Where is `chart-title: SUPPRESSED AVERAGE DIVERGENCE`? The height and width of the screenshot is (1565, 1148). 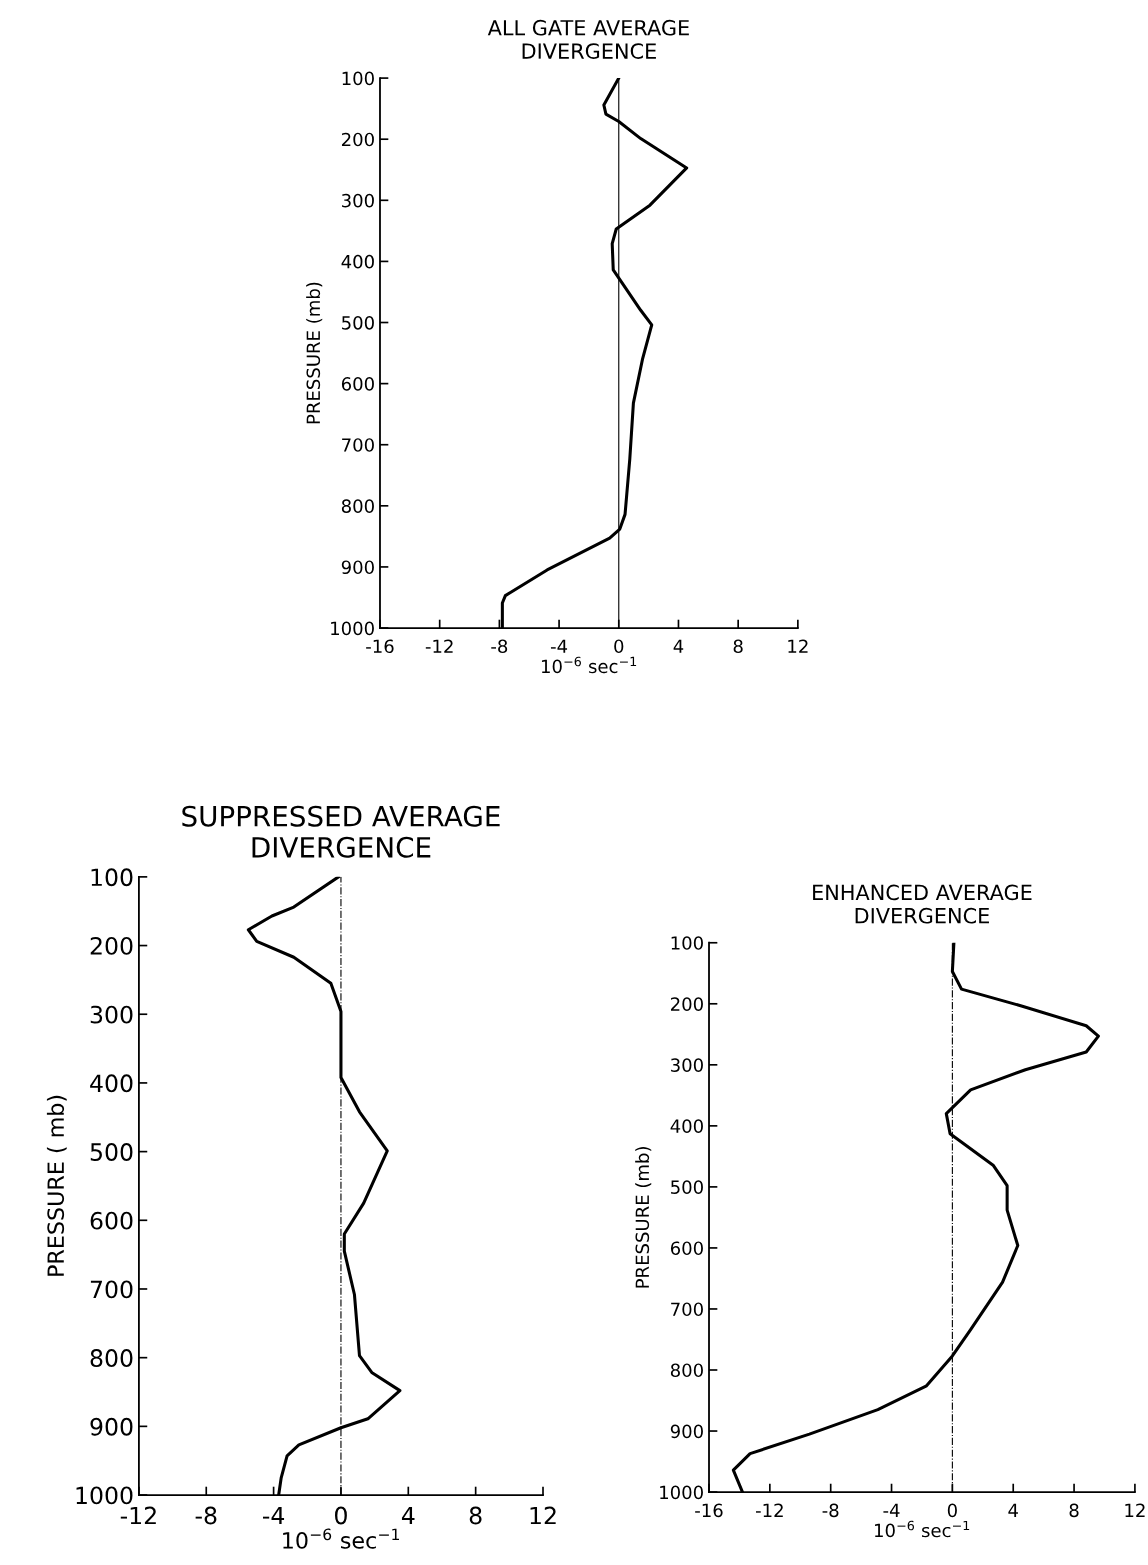
chart-title: SUPPRESSED AVERAGE DIVERGENCE is located at coordinates (341, 831).